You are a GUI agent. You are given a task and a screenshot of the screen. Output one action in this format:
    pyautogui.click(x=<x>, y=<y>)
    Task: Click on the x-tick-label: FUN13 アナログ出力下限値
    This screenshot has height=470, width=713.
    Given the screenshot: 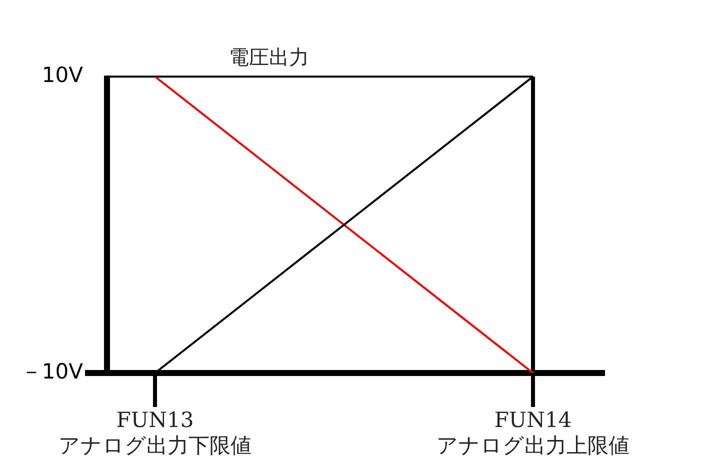 What is the action you would take?
    pyautogui.click(x=155, y=433)
    